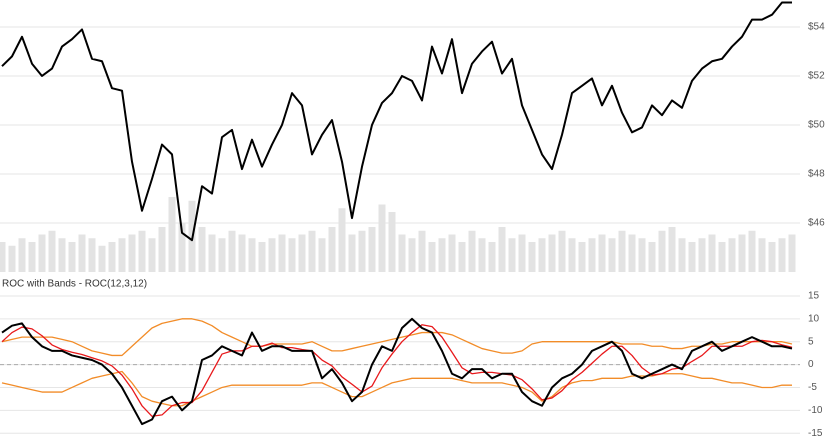  What do you see at coordinates (814, 296) in the screenshot?
I see `y-tick-label: 15` at bounding box center [814, 296].